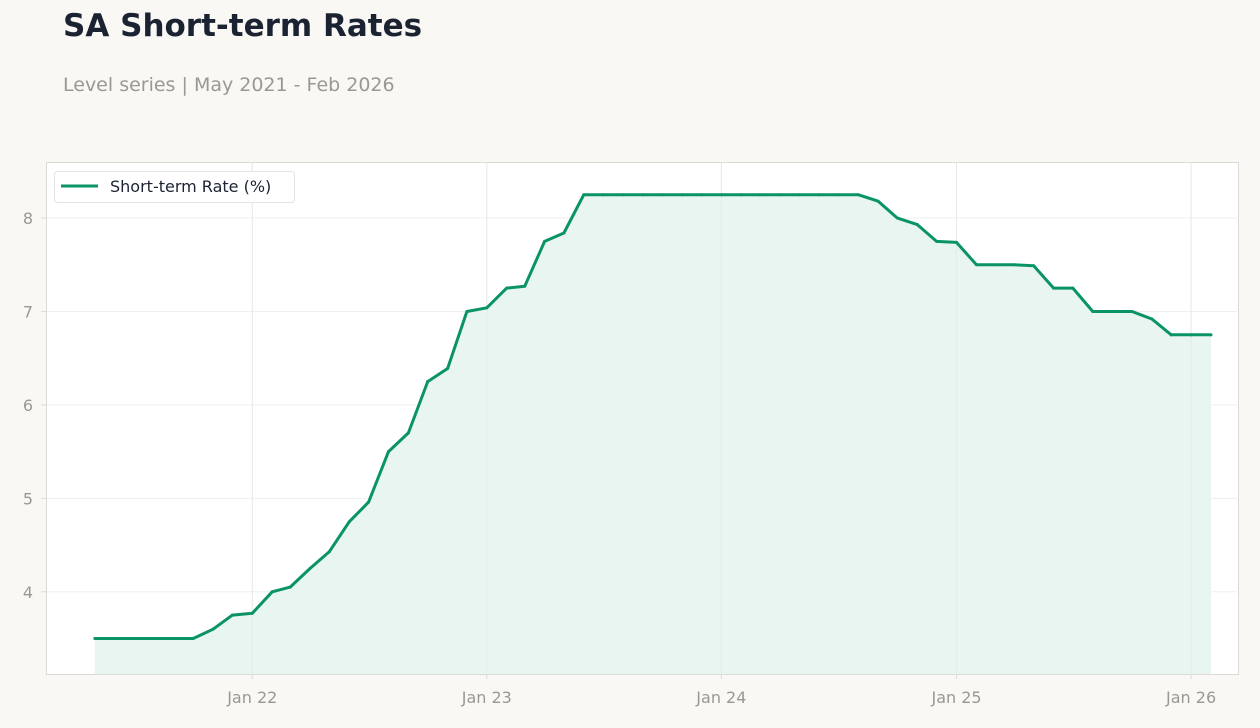  What do you see at coordinates (28, 498) in the screenshot?
I see `y-tick-label: 5` at bounding box center [28, 498].